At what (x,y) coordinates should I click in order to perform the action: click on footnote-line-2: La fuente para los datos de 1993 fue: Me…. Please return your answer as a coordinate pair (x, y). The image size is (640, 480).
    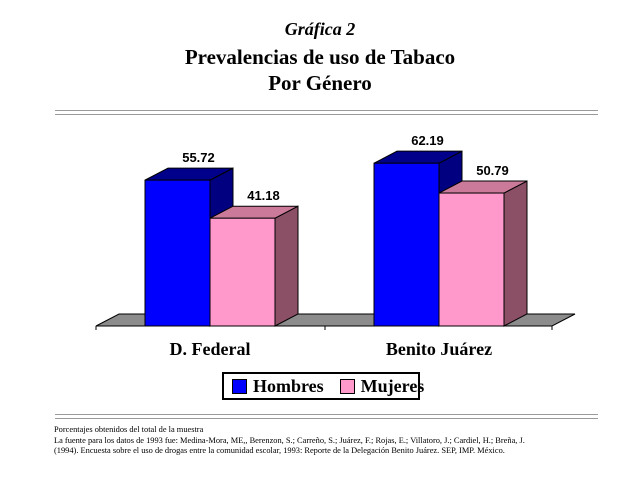
    Looking at the image, I should click on (289, 440).